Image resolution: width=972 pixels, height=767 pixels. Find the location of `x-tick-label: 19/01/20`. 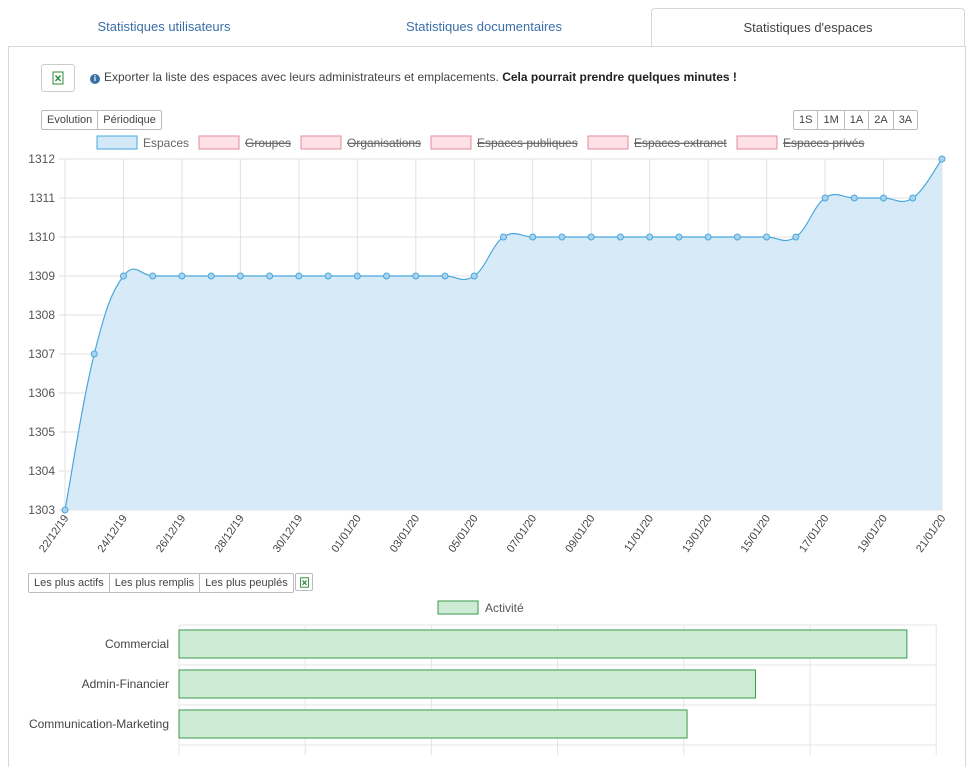

x-tick-label: 19/01/20 is located at coordinates (873, 534).